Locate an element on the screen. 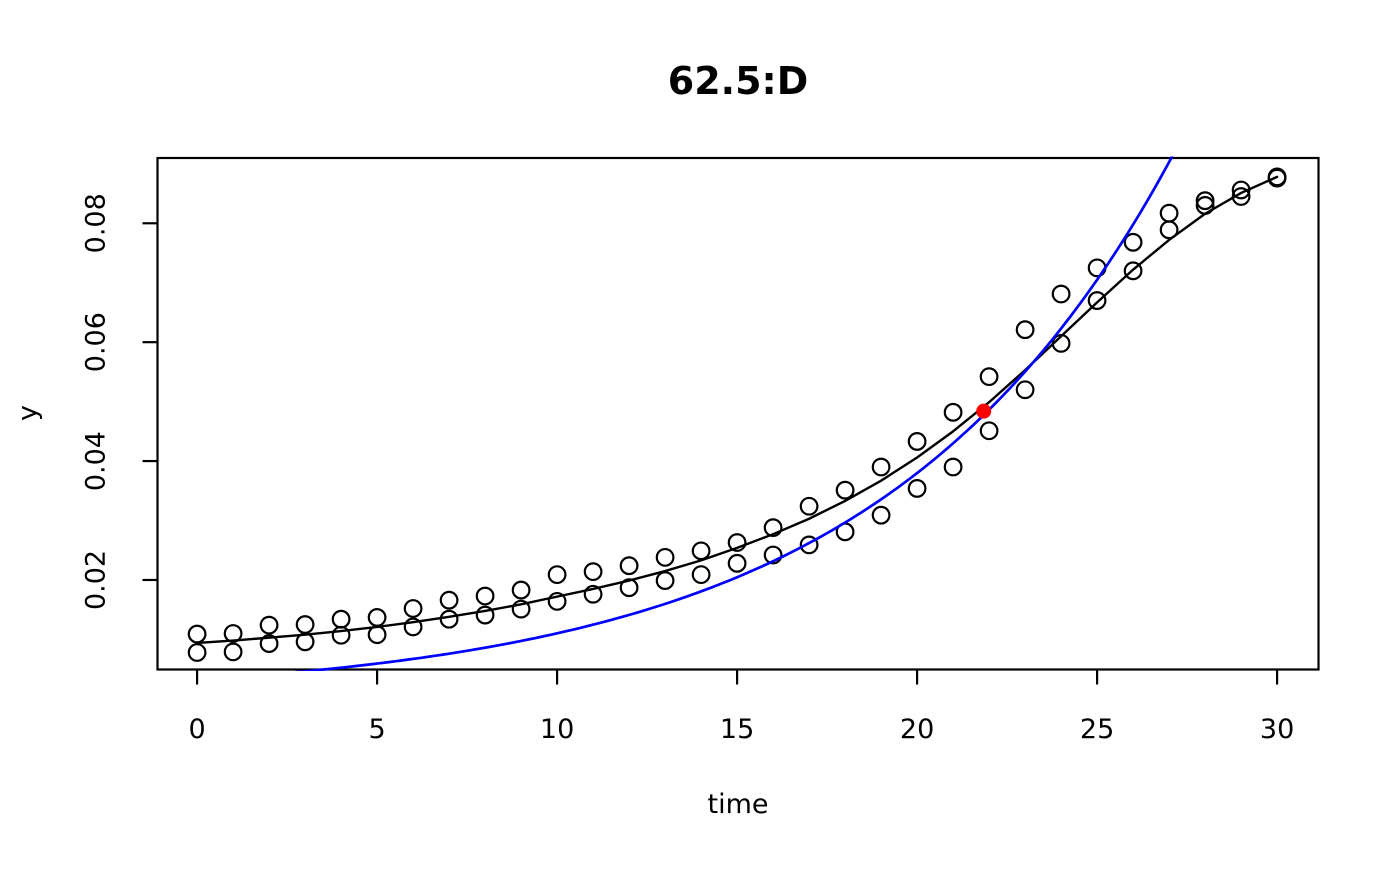  chart-title: 62.5:D is located at coordinates (738, 81).